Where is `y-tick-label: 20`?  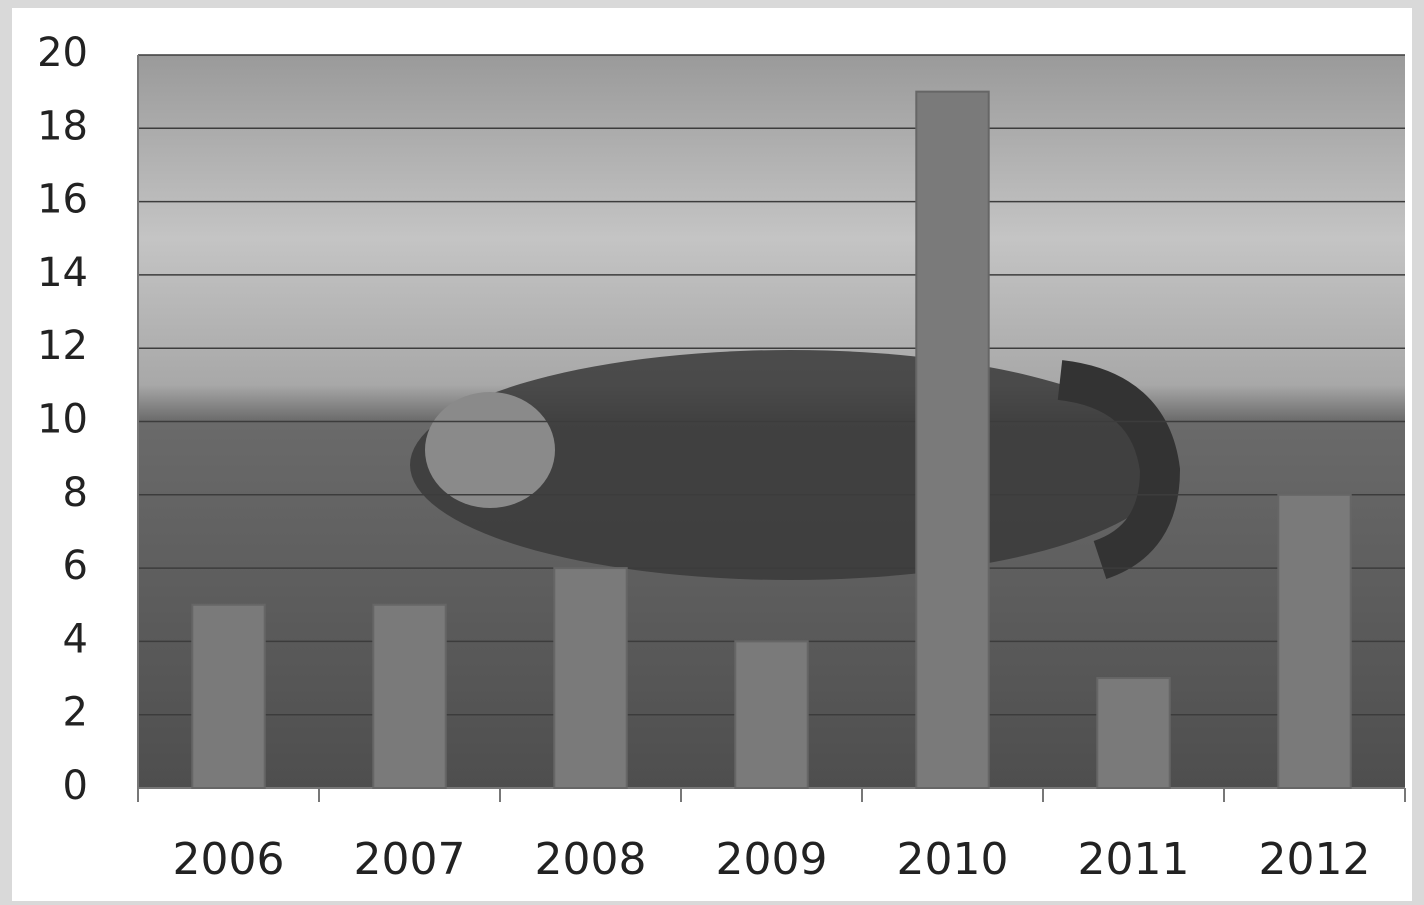 y-tick-label: 20 is located at coordinates (62, 53).